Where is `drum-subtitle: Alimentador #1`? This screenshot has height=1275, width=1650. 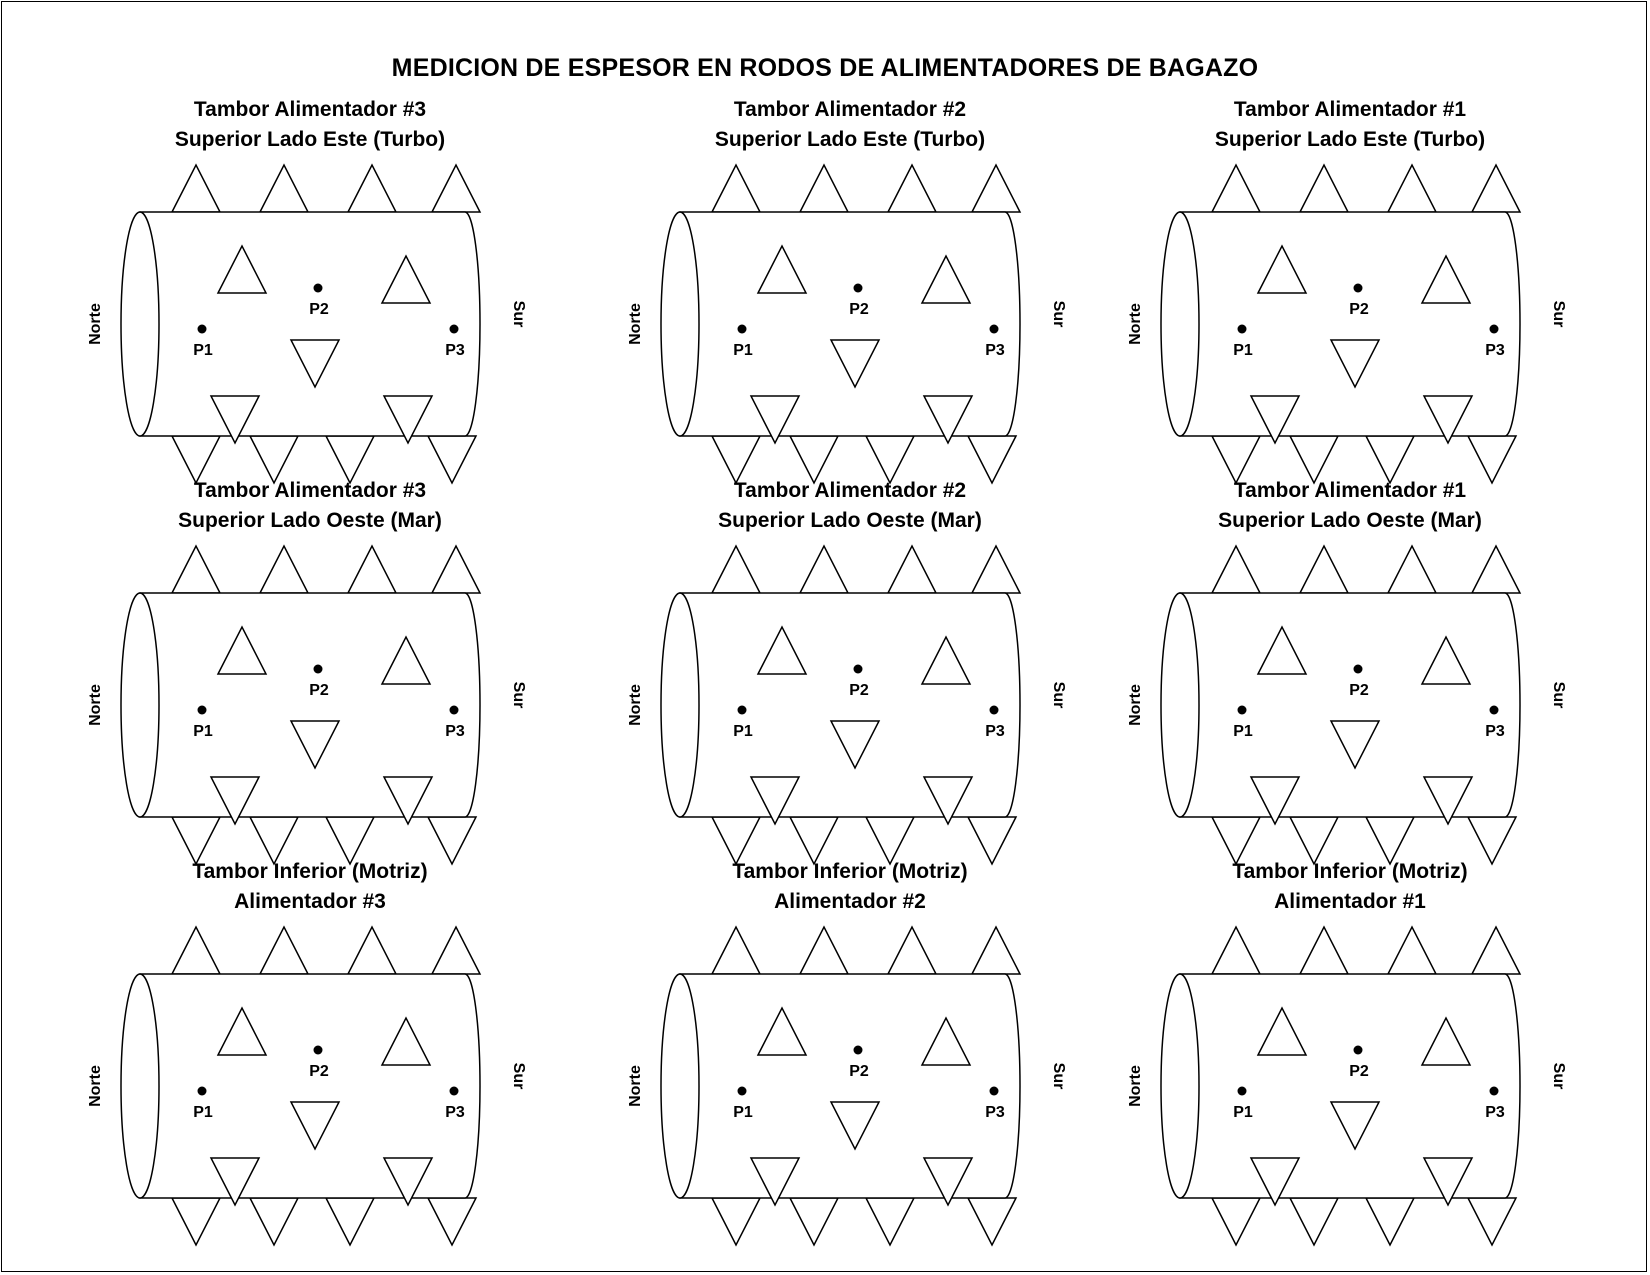 drum-subtitle: Alimentador #1 is located at coordinates (1350, 901).